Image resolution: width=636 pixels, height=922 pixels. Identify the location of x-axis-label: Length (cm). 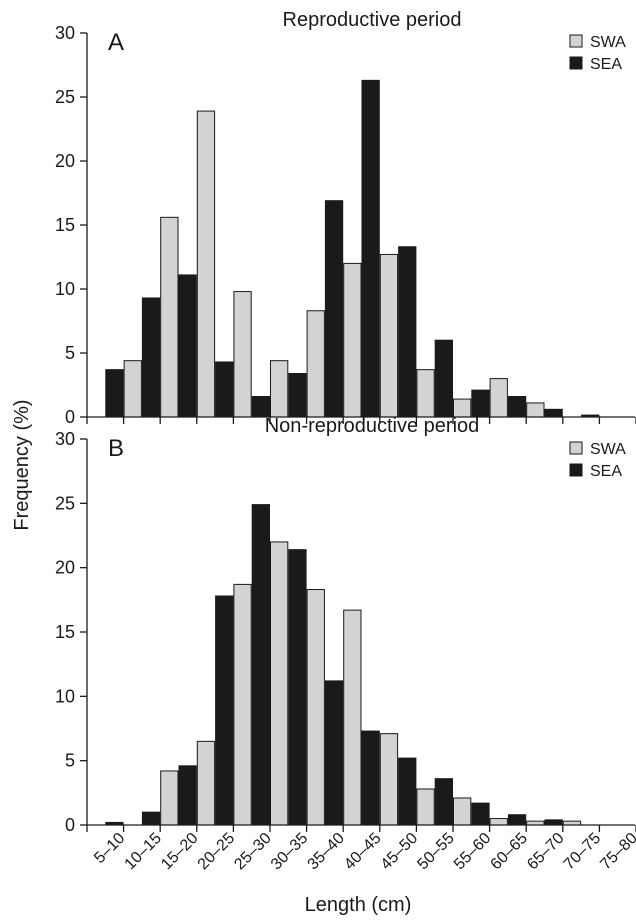
(358, 905).